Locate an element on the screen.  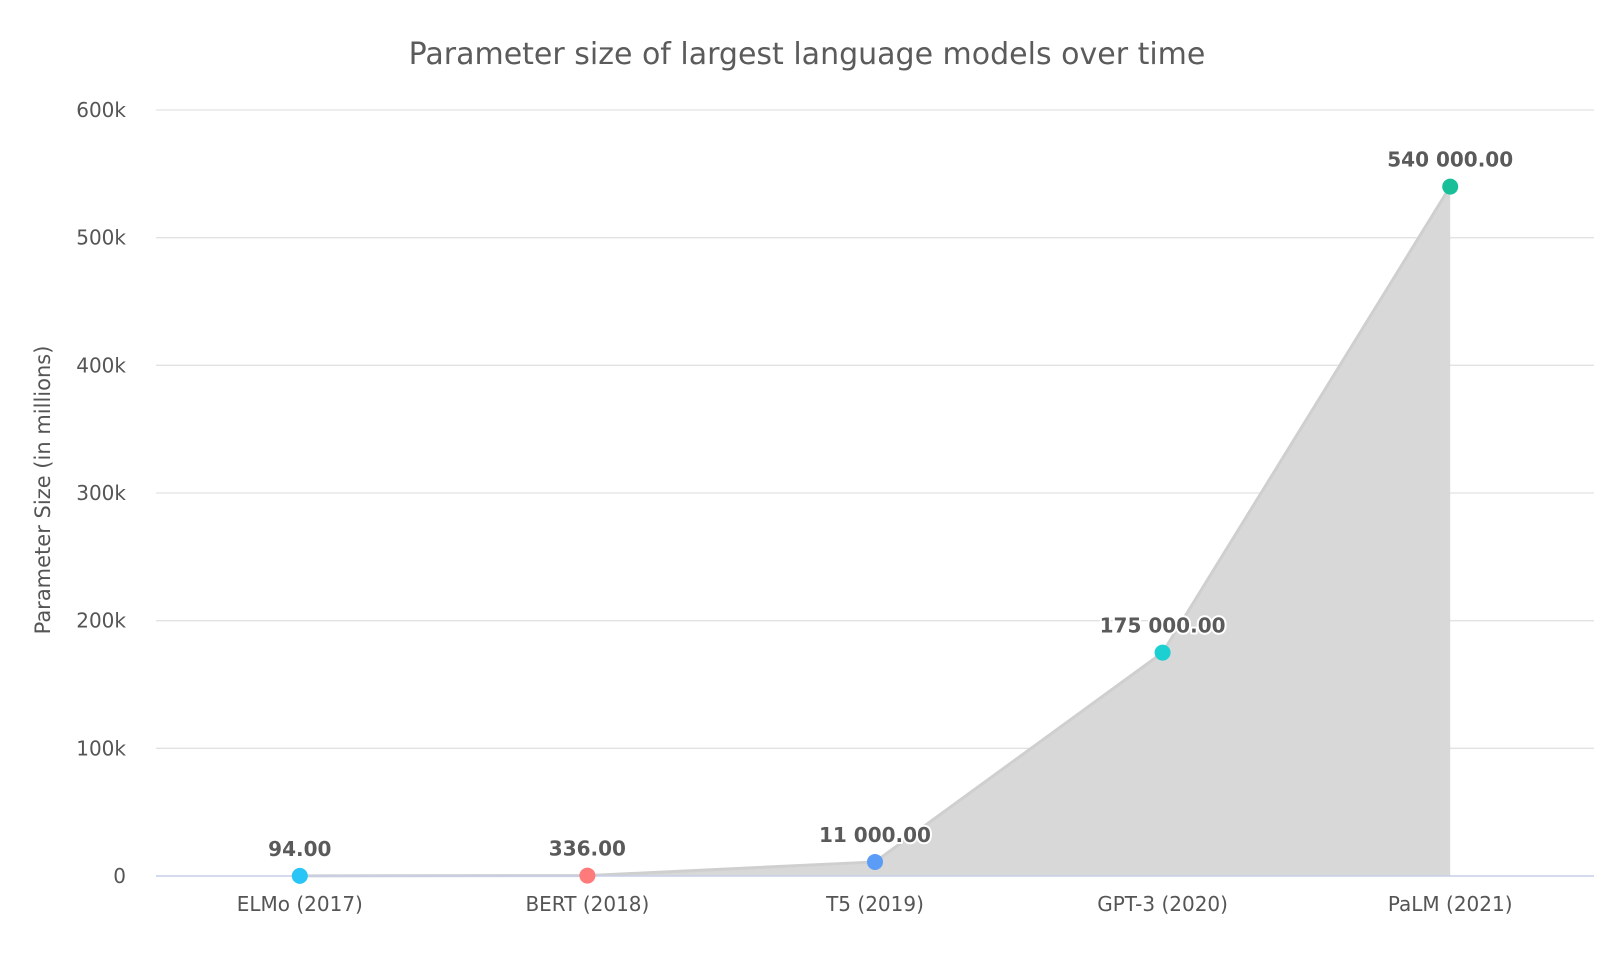
y-tick-label: 600k is located at coordinates (101, 110).